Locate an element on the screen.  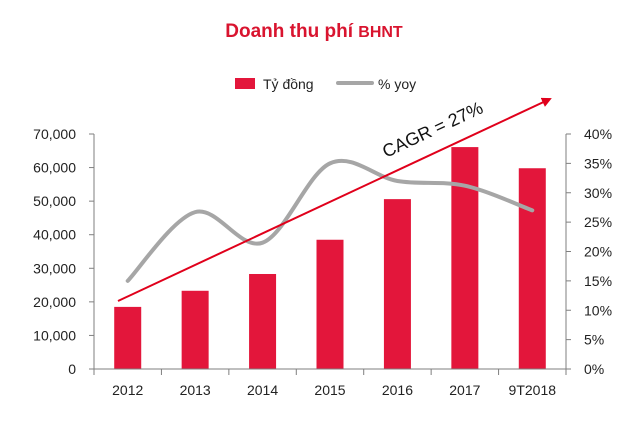
chart-title-main: Doanh thu phí is located at coordinates (291, 31).